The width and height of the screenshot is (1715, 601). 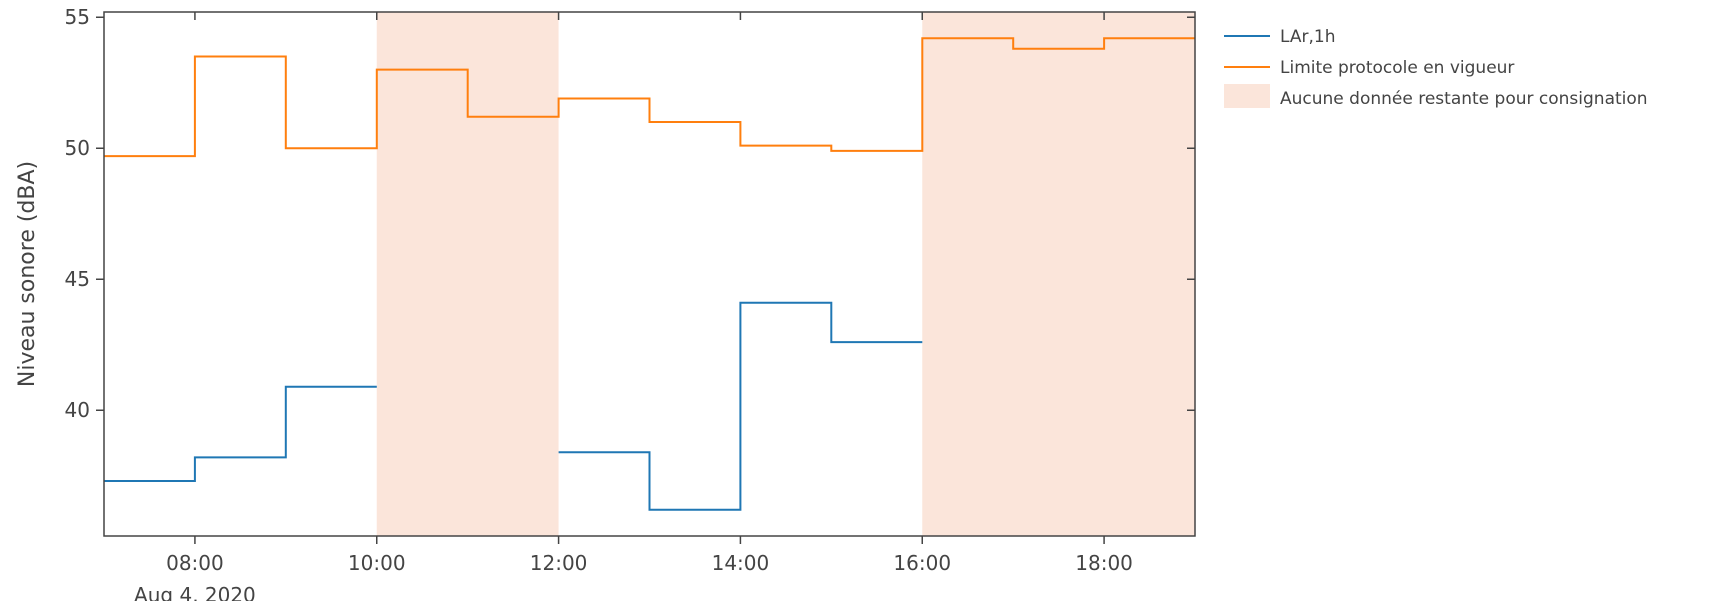 What do you see at coordinates (195, 592) in the screenshot?
I see `x-axis-date-label: Aug 4, 2020` at bounding box center [195, 592].